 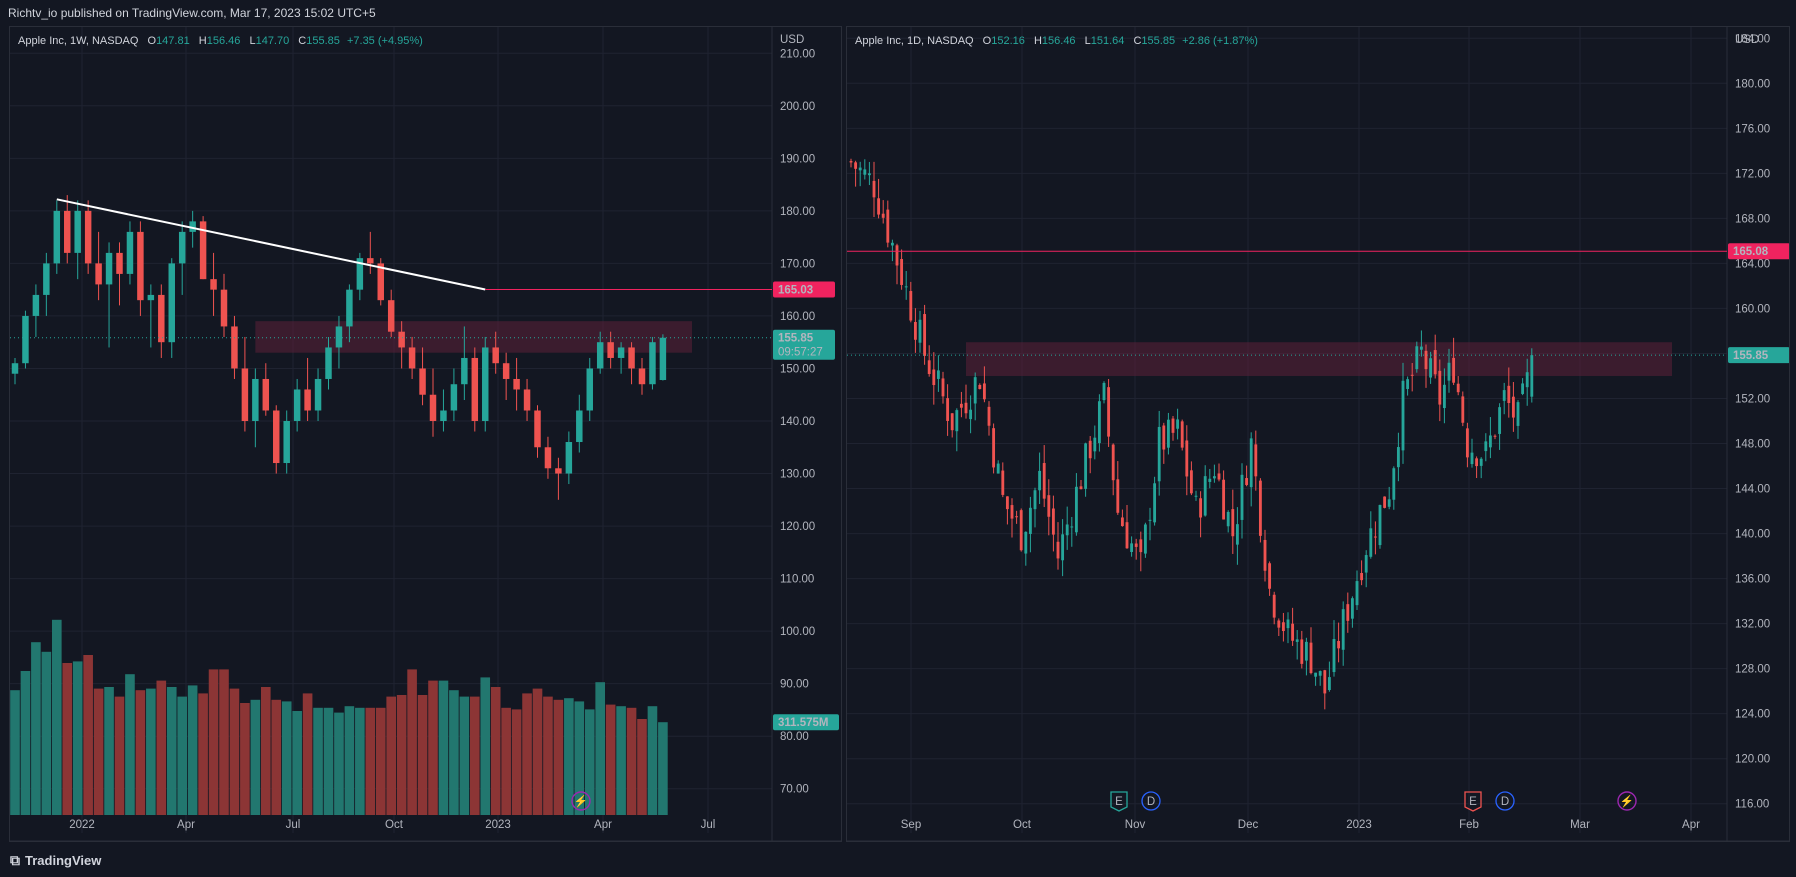 What do you see at coordinates (1752, 39) in the screenshot?
I see `y-tick-label: 184.00` at bounding box center [1752, 39].